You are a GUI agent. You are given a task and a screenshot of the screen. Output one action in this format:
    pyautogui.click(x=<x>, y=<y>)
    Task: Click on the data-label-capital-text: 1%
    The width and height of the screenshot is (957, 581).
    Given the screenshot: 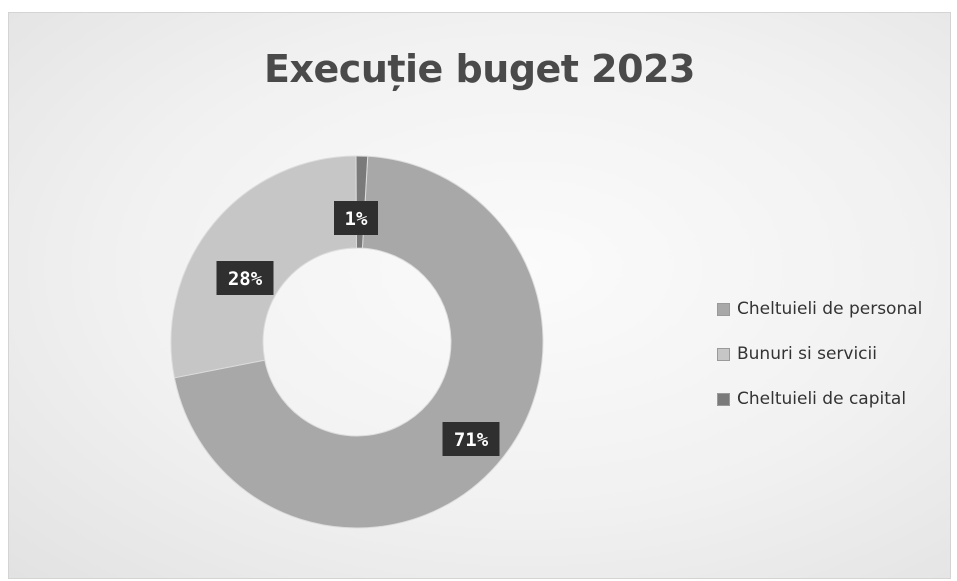 What is the action you would take?
    pyautogui.click(x=356, y=219)
    